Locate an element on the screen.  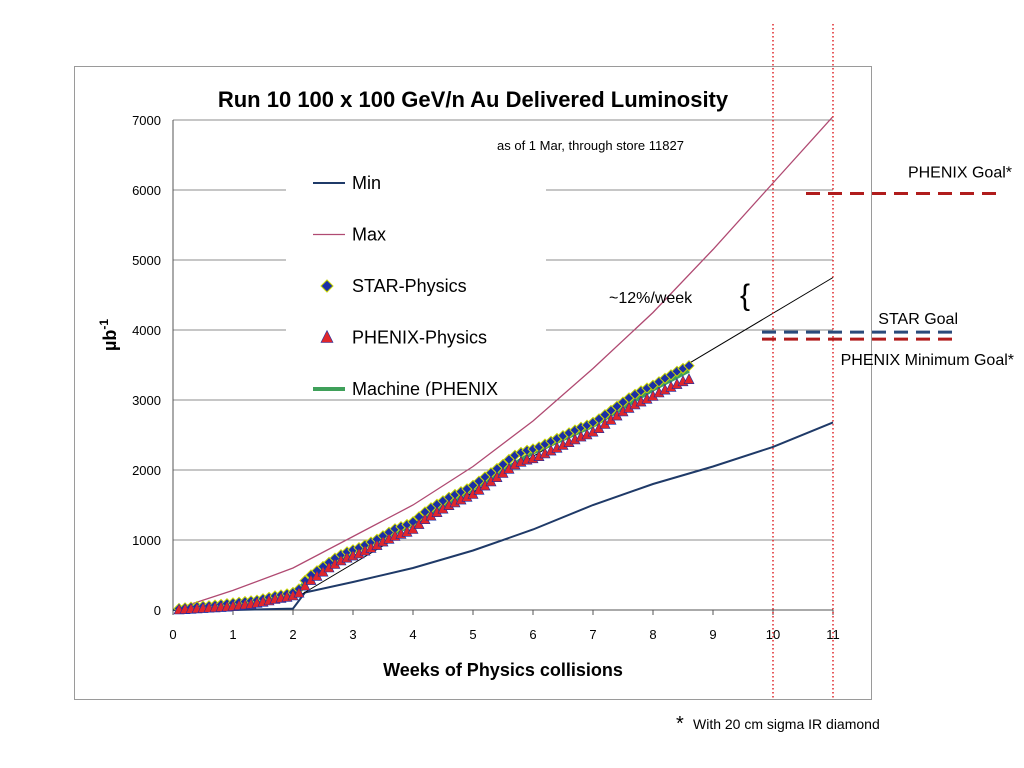
x-tick-1: 1 is located at coordinates (232, 634).